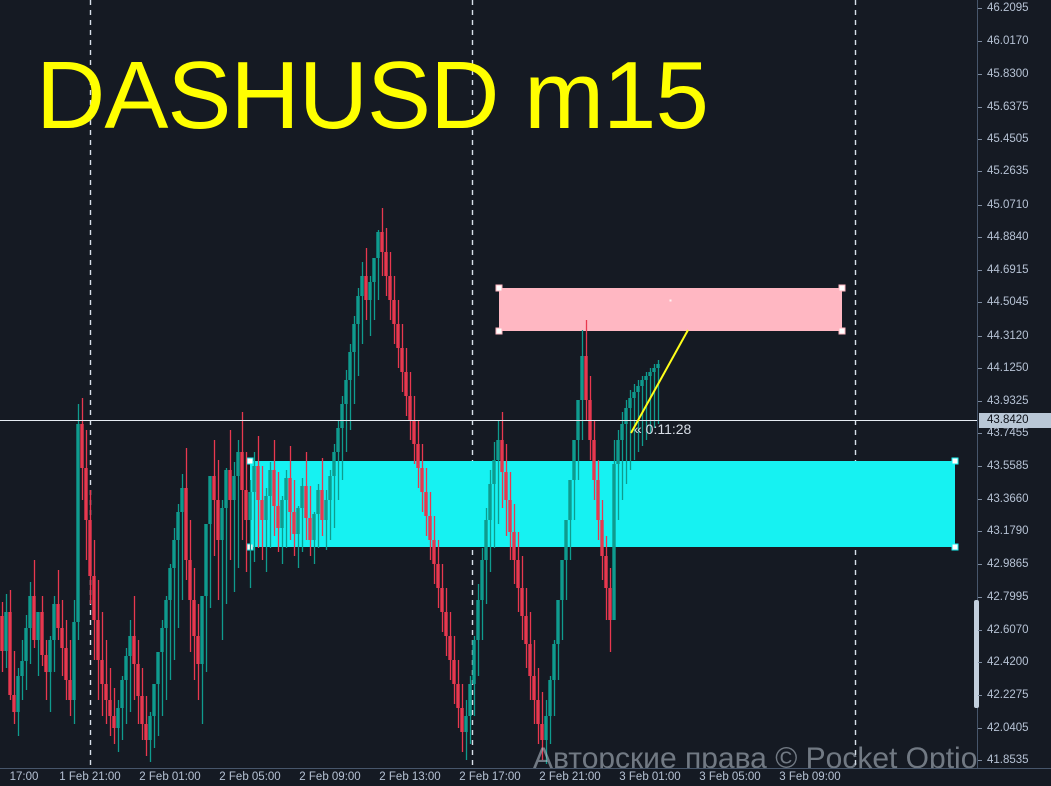 The height and width of the screenshot is (786, 1051). I want to click on price-tick-label: 42.9865, so click(1003, 564).